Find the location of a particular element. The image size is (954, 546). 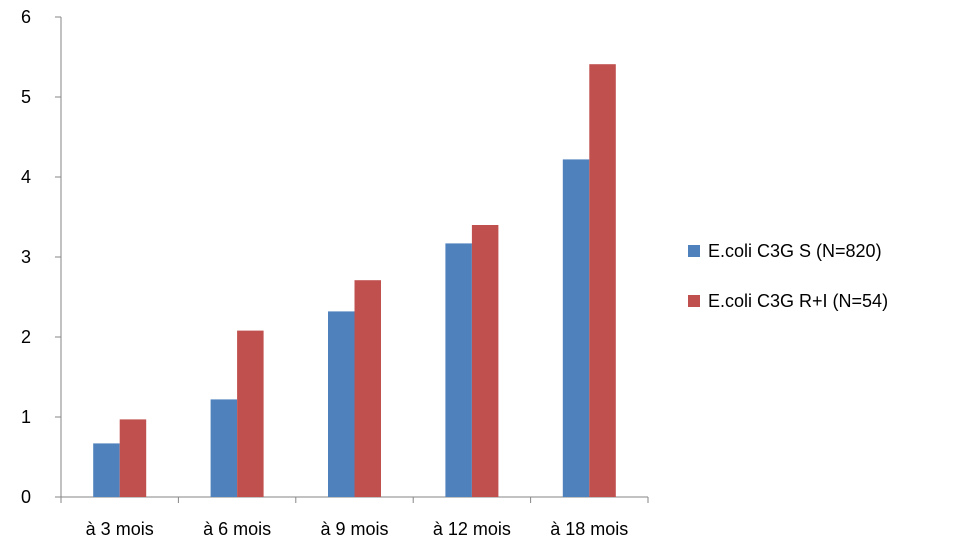

y-tick-label: 2 is located at coordinates (26, 337).